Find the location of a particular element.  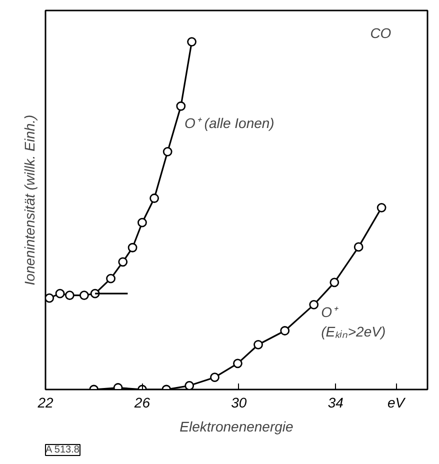

text: CO is located at coordinates (381, 32).